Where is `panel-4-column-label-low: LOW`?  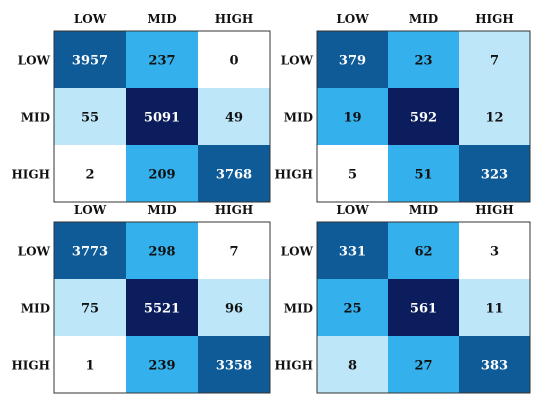
panel-4-column-label-low: LOW is located at coordinates (352, 210).